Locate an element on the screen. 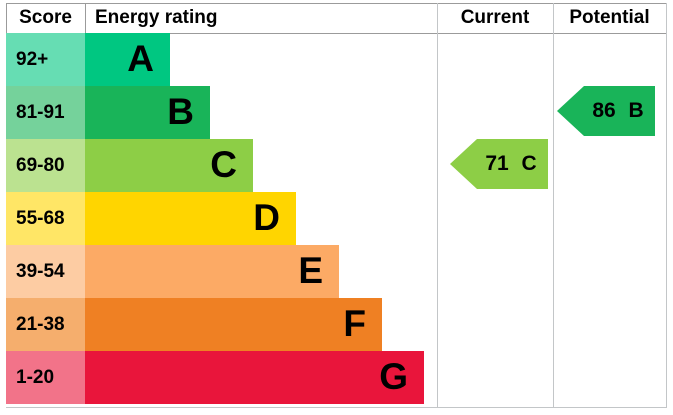 The height and width of the screenshot is (415, 673). band-bar: C is located at coordinates (169, 165).